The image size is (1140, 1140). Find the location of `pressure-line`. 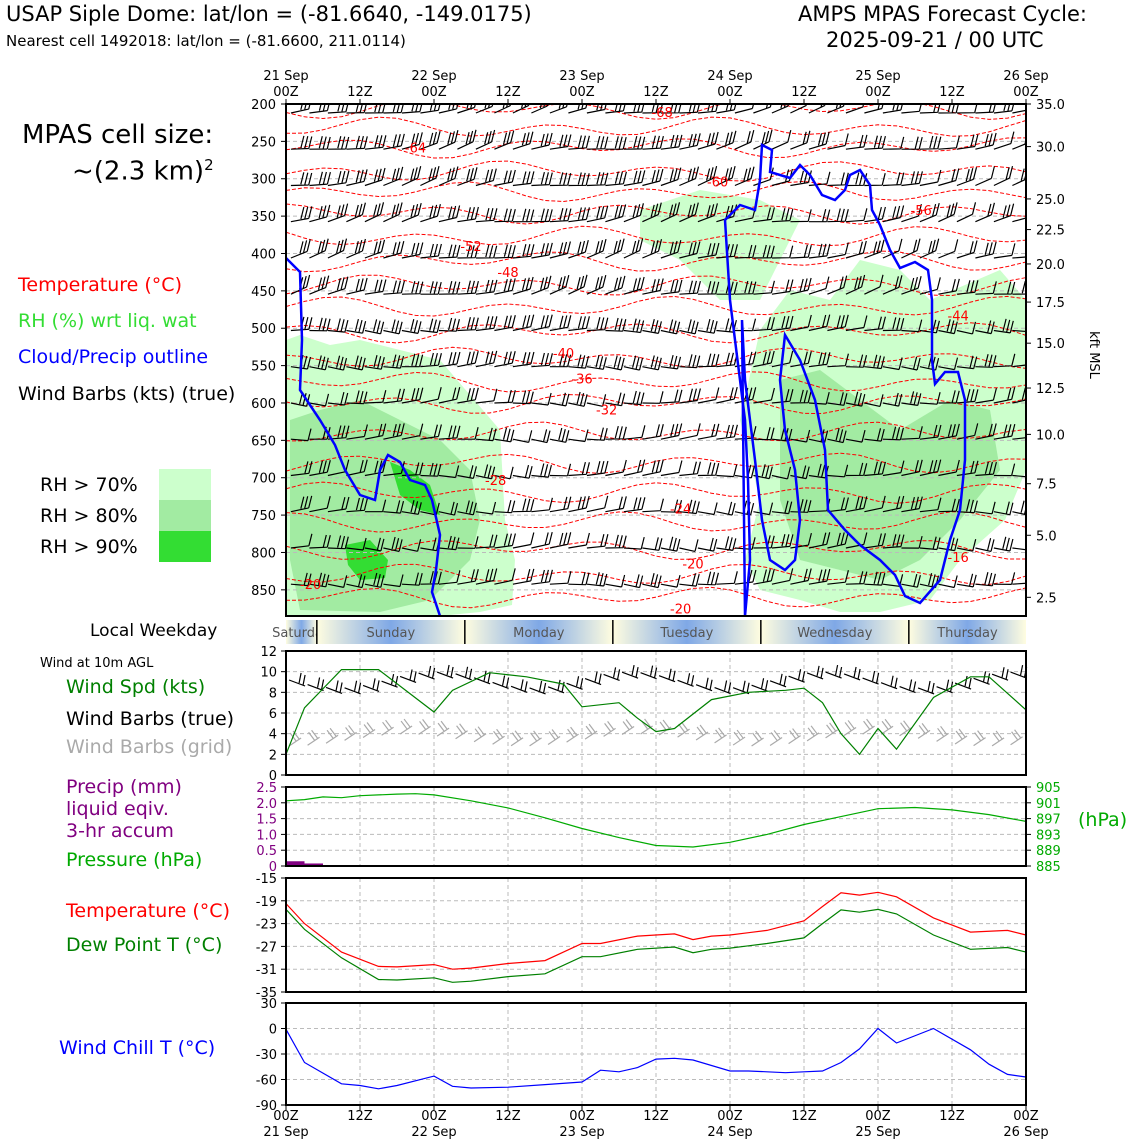

pressure-line is located at coordinates (656, 820).